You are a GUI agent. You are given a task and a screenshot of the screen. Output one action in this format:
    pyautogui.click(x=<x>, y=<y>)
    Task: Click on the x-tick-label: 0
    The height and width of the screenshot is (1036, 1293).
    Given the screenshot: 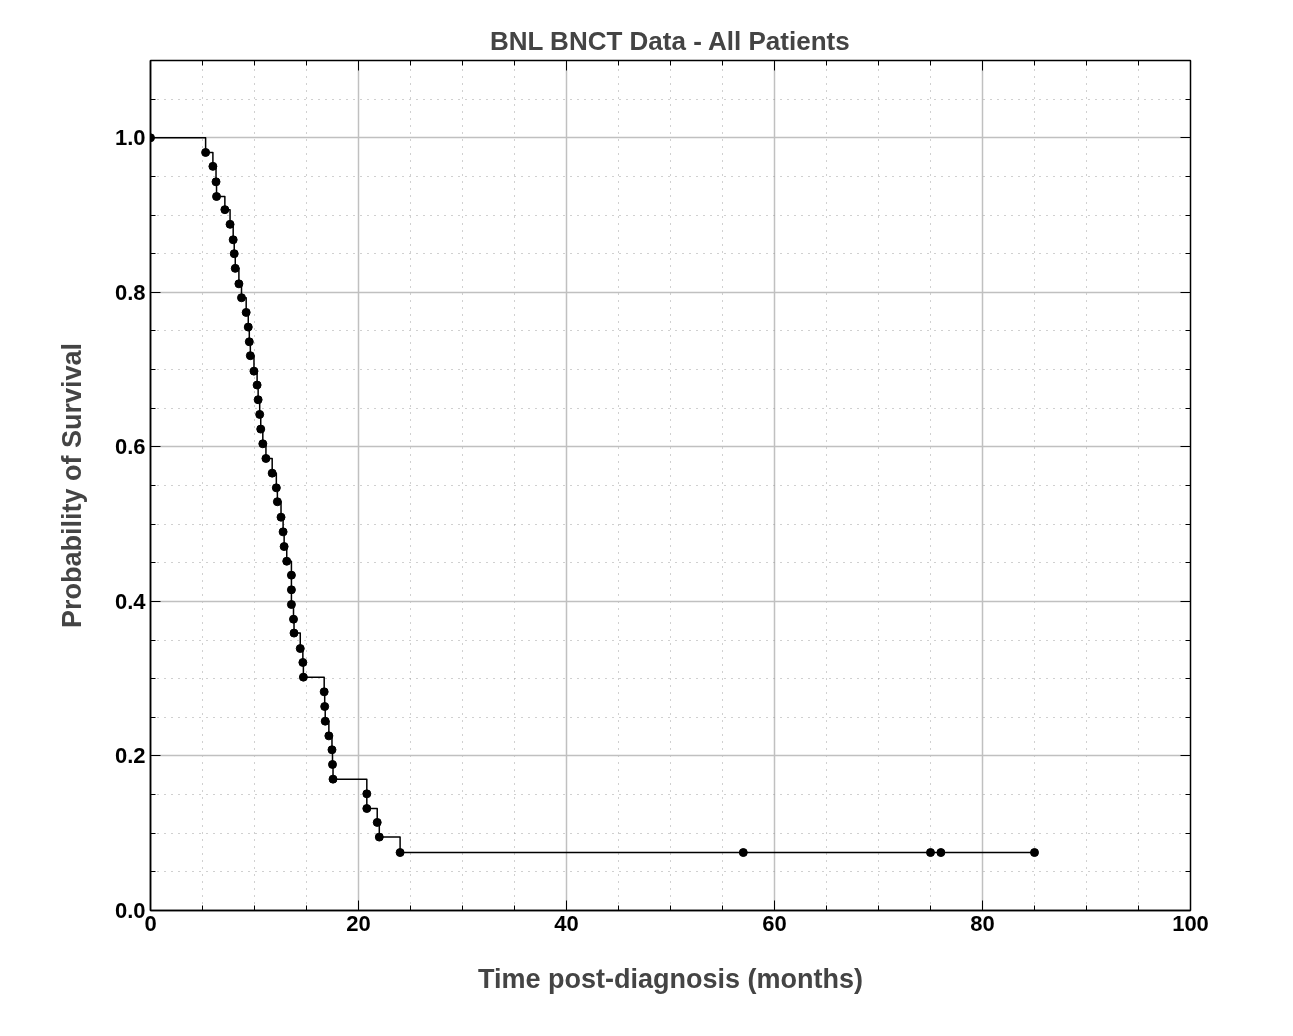 What is the action you would take?
    pyautogui.click(x=150, y=923)
    